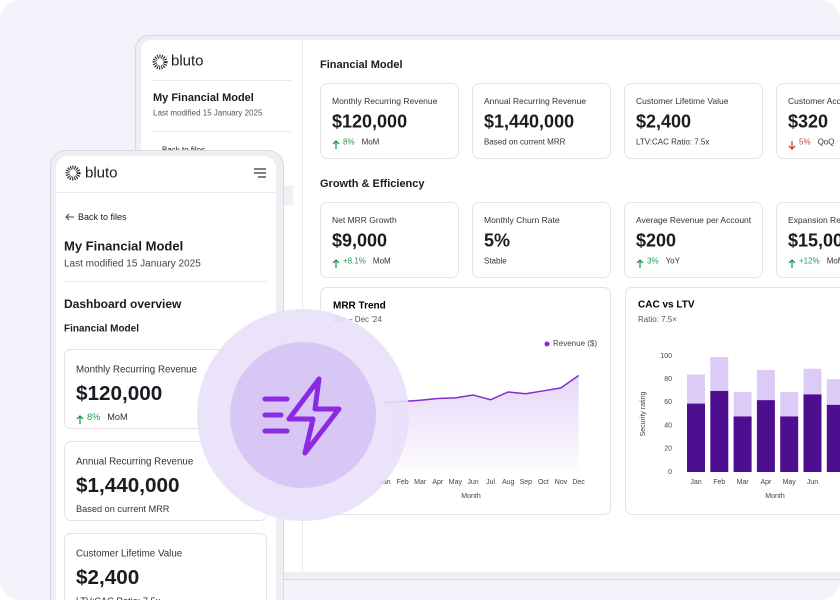 This screenshot has width=840, height=600. Describe the element at coordinates (260, 173) in the screenshot. I see `menu-button` at that location.